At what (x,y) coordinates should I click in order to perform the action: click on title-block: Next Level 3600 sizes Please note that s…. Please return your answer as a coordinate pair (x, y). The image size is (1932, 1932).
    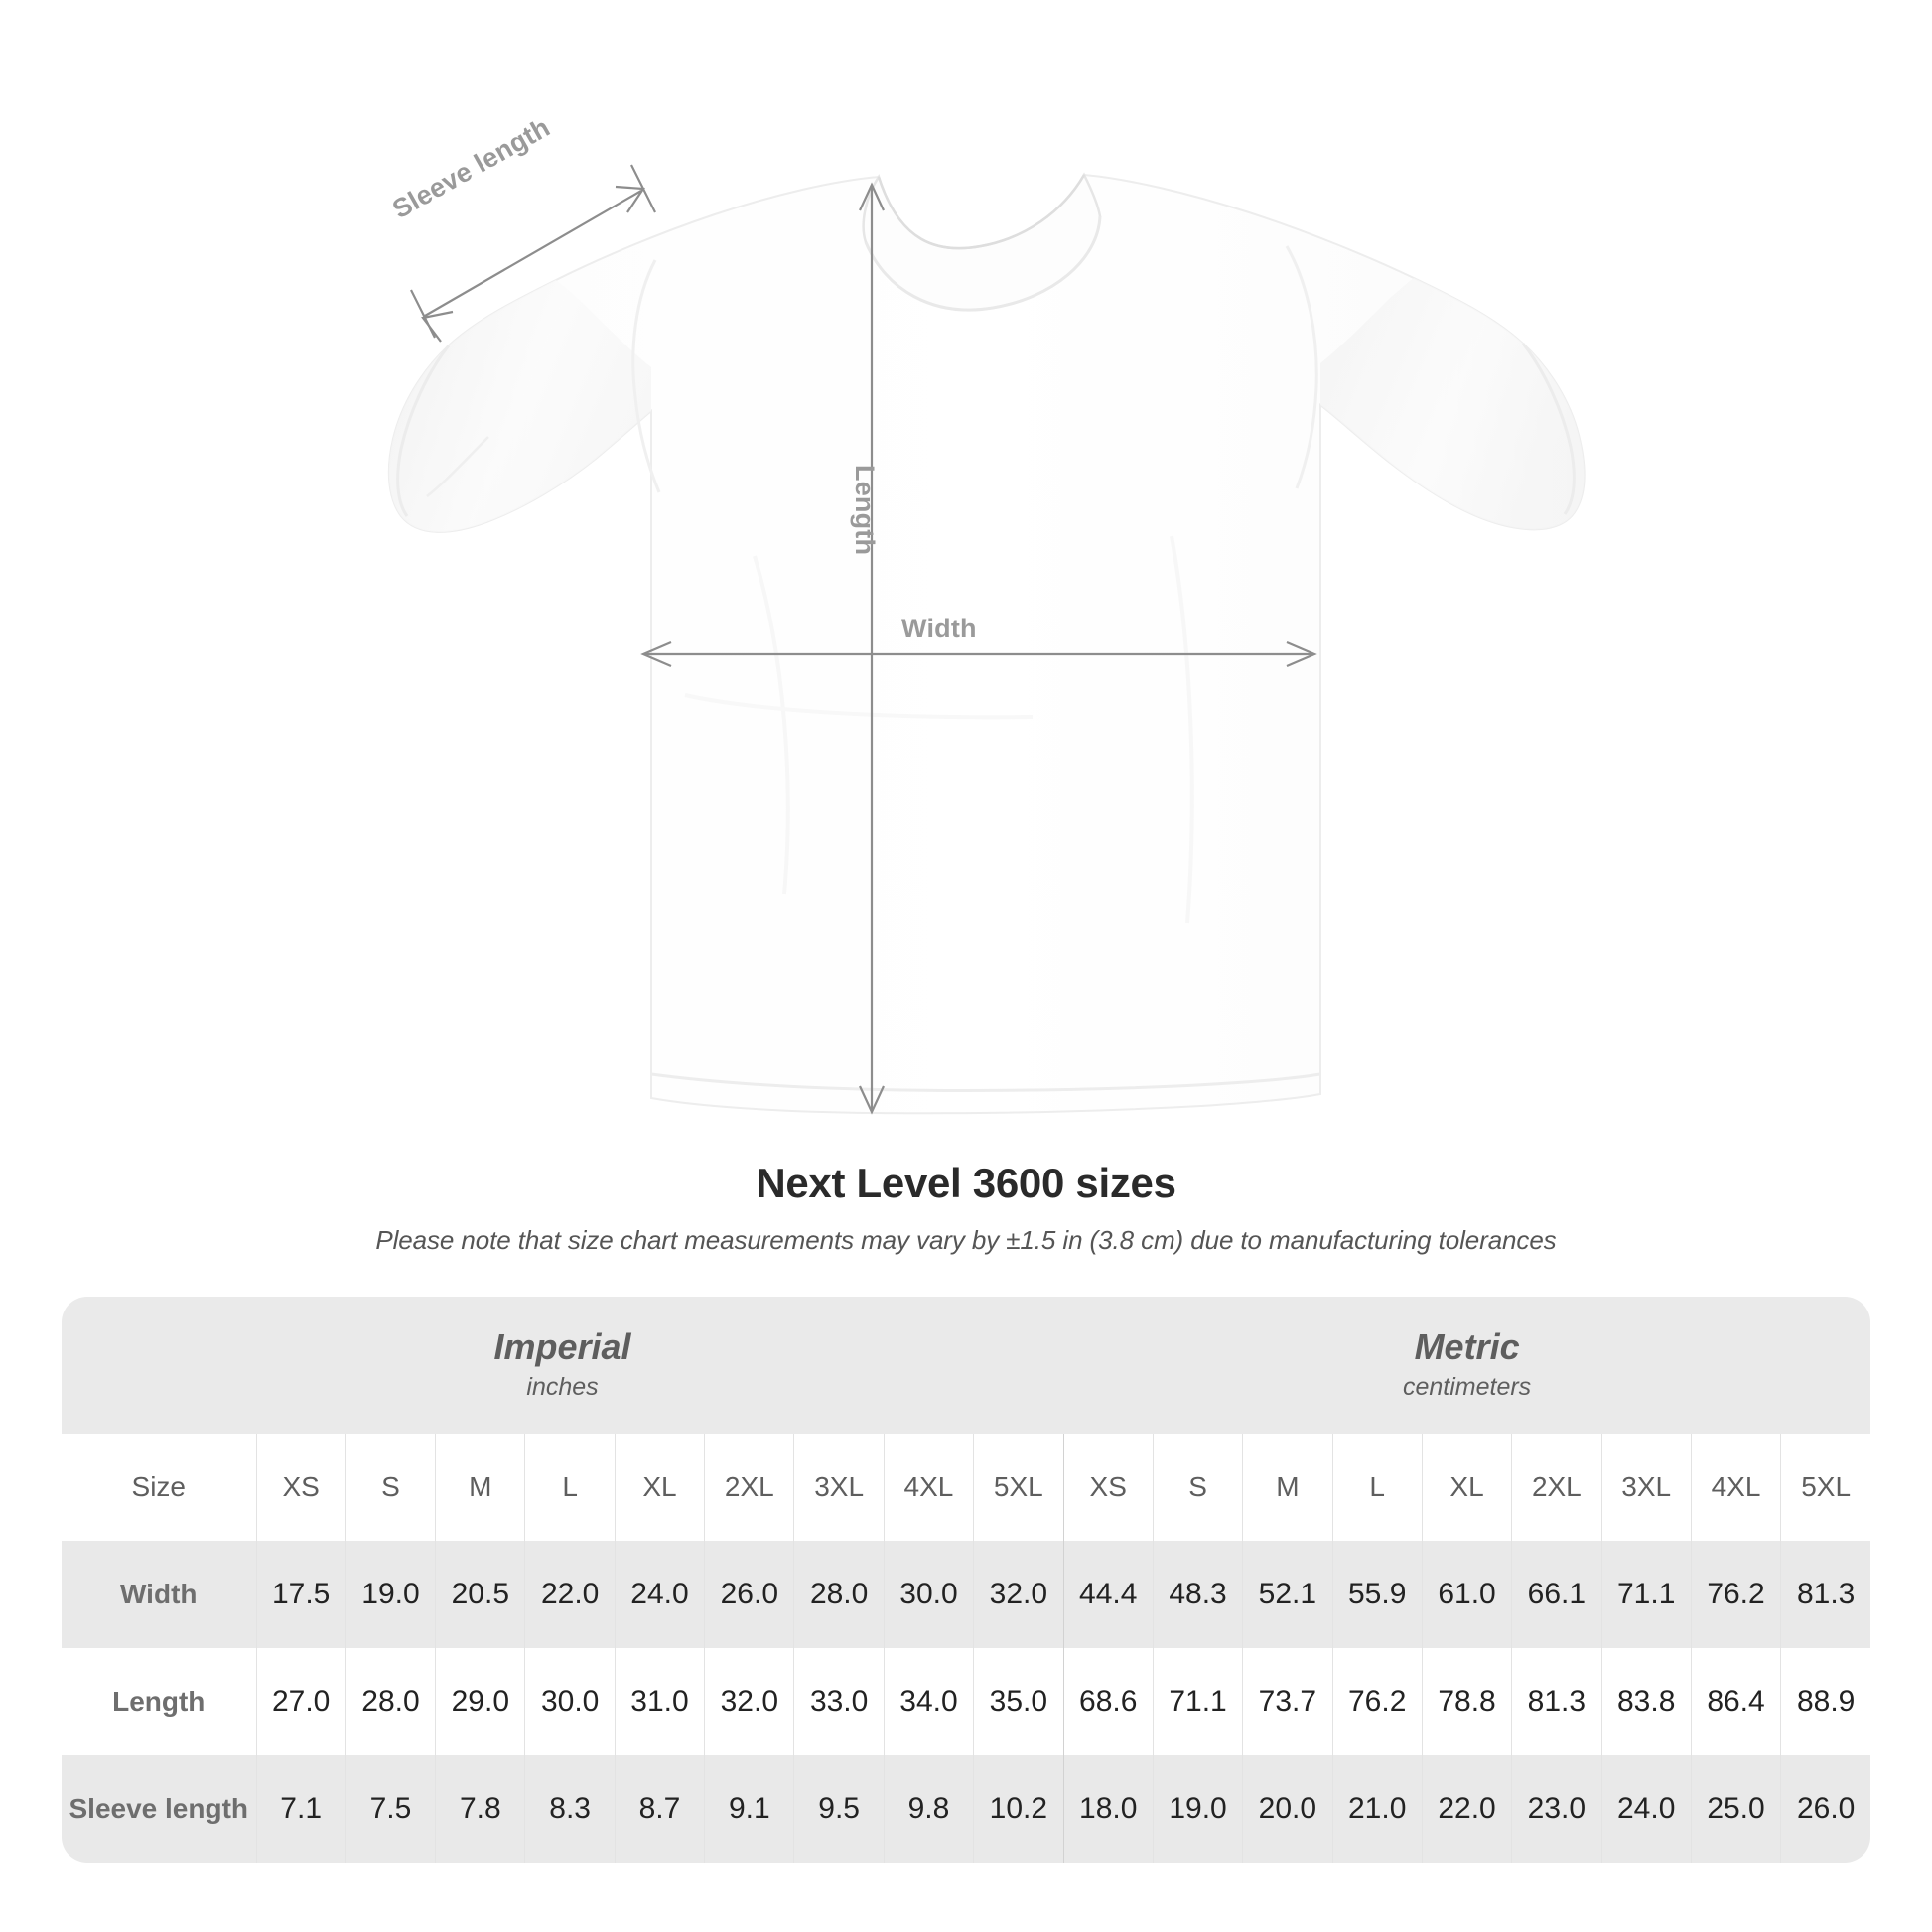
    Looking at the image, I should click on (966, 1208).